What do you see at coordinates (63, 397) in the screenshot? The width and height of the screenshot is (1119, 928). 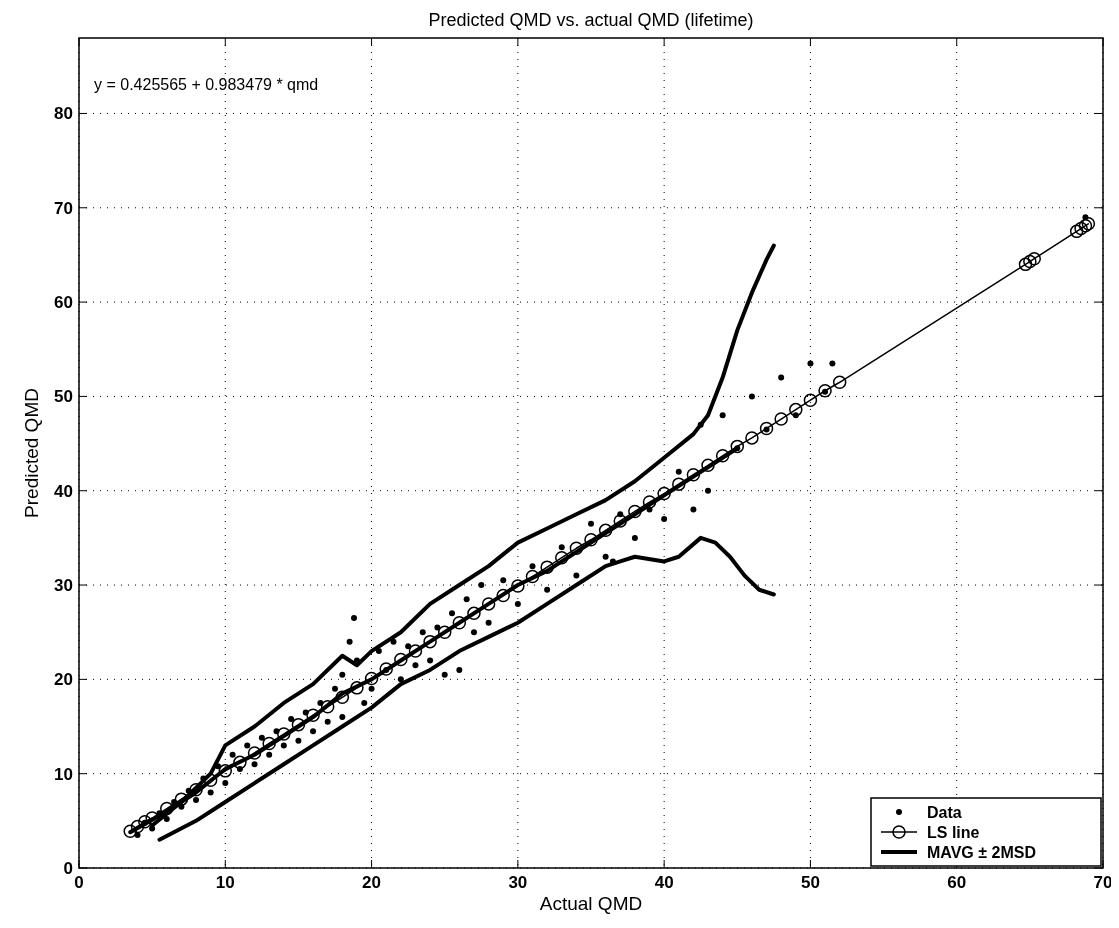 I see `y-tick-label: 50` at bounding box center [63, 397].